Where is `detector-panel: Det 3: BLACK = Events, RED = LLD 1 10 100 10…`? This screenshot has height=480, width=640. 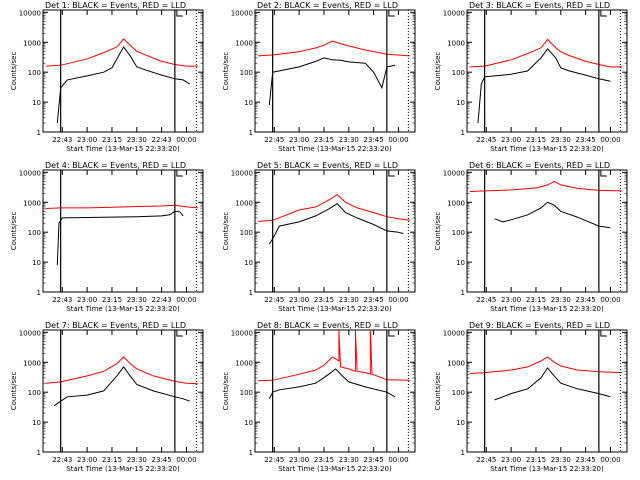
detector-panel: Det 3: BLACK = Events, RED = LLD 1 10 100 10… is located at coordinates (531, 77).